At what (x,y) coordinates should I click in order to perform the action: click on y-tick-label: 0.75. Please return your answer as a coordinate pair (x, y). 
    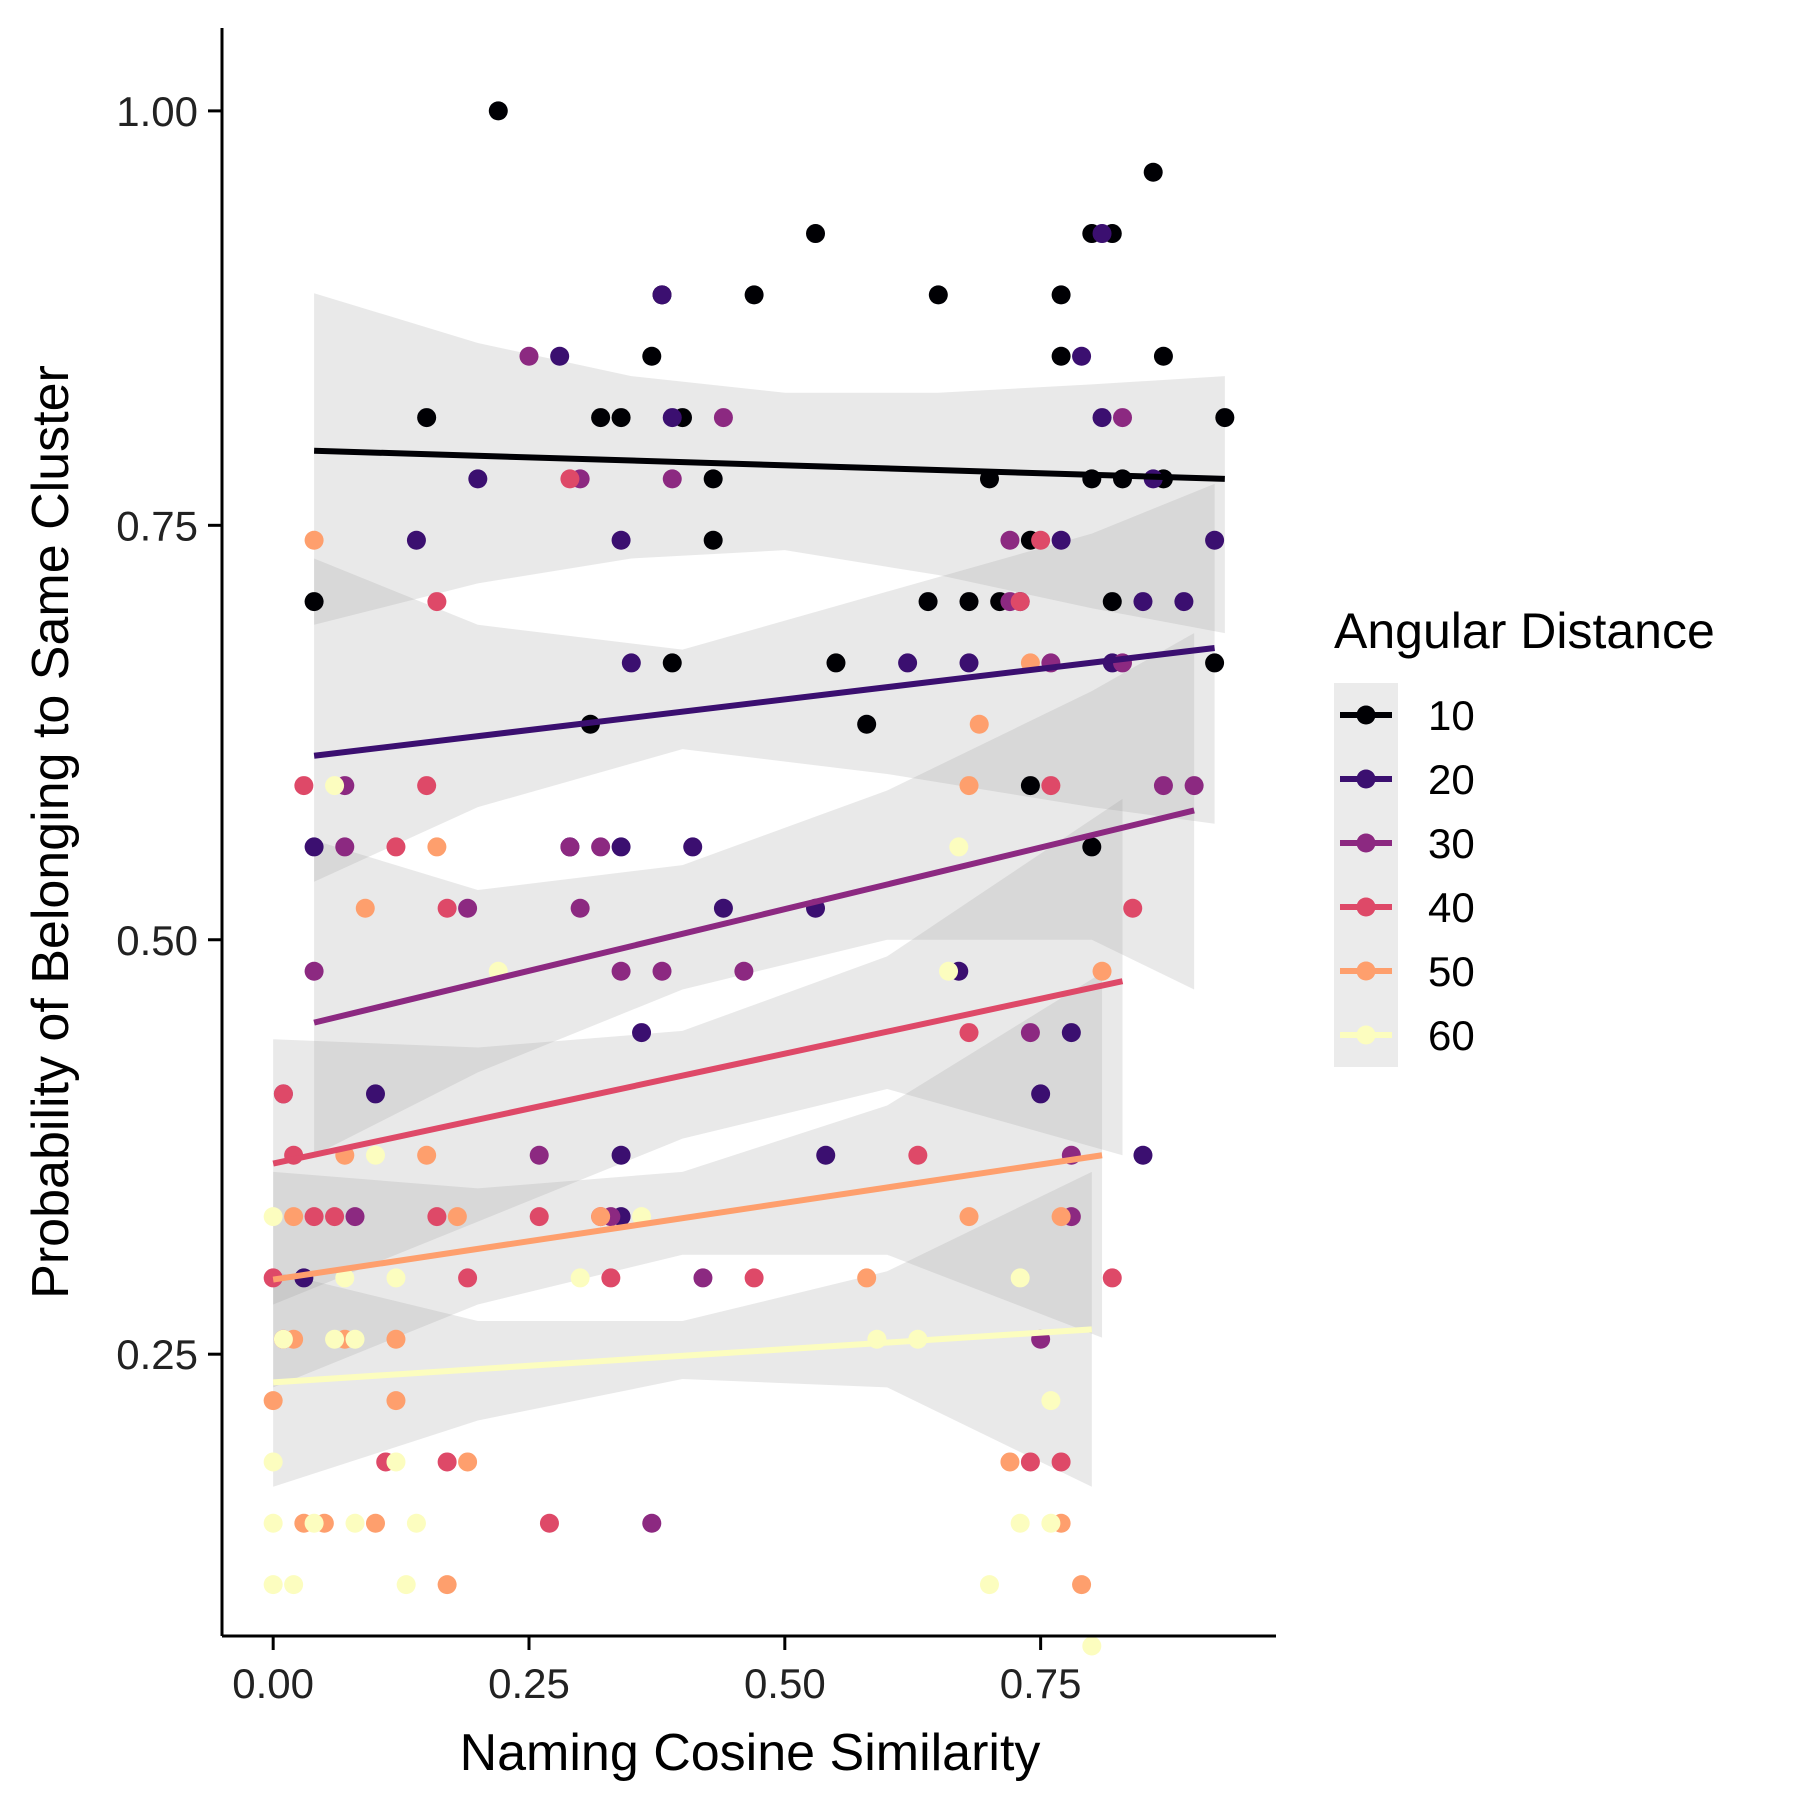
    Looking at the image, I should click on (157, 525).